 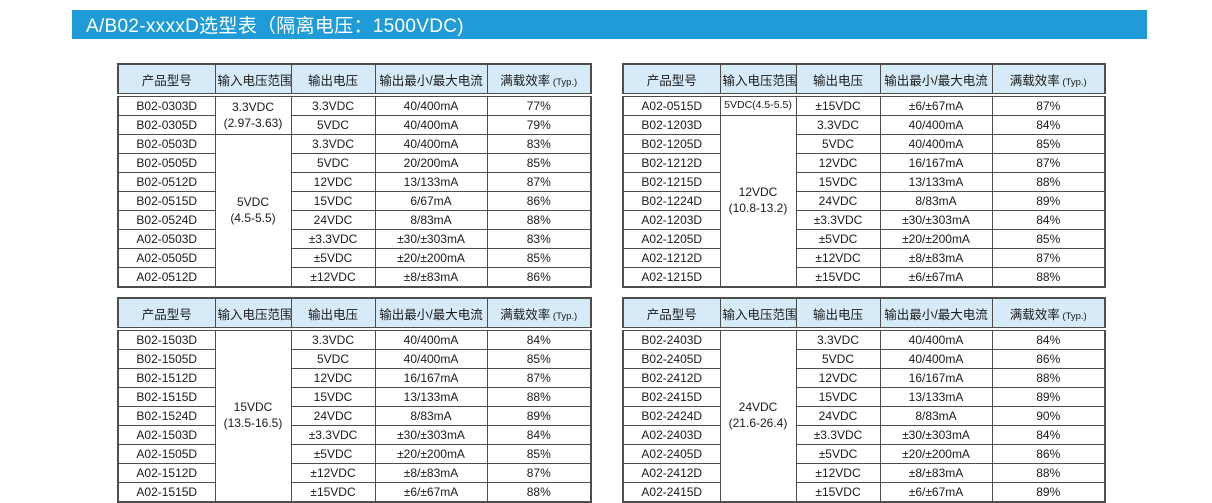 What do you see at coordinates (253, 114) in the screenshot?
I see `cell-input-range: 3.3VDC (2.97-3.63)` at bounding box center [253, 114].